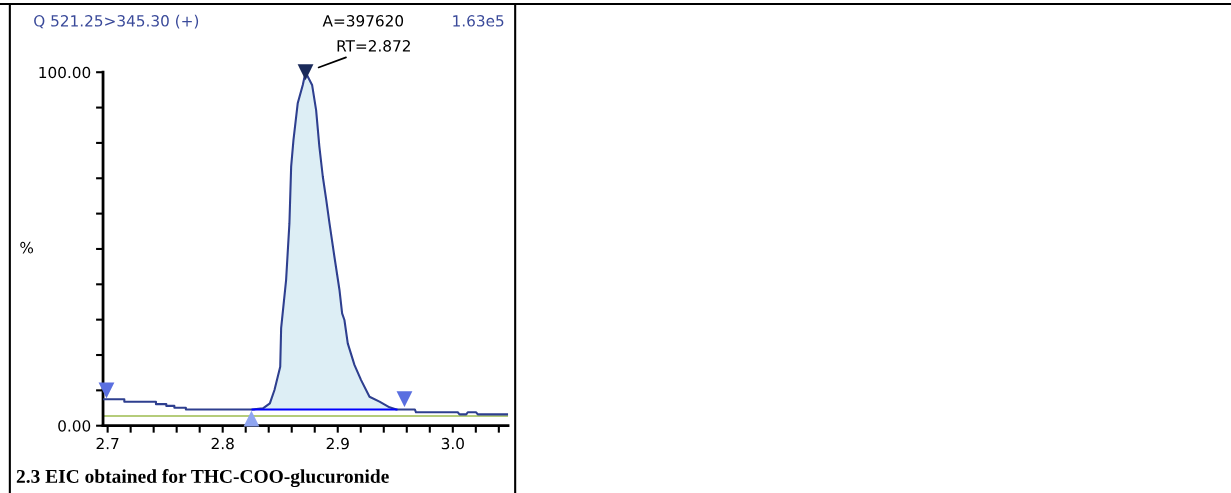 The image size is (1231, 493). What do you see at coordinates (202, 478) in the screenshot?
I see `text: 2.3 EIC obtained for THC-COO-glucuronide` at bounding box center [202, 478].